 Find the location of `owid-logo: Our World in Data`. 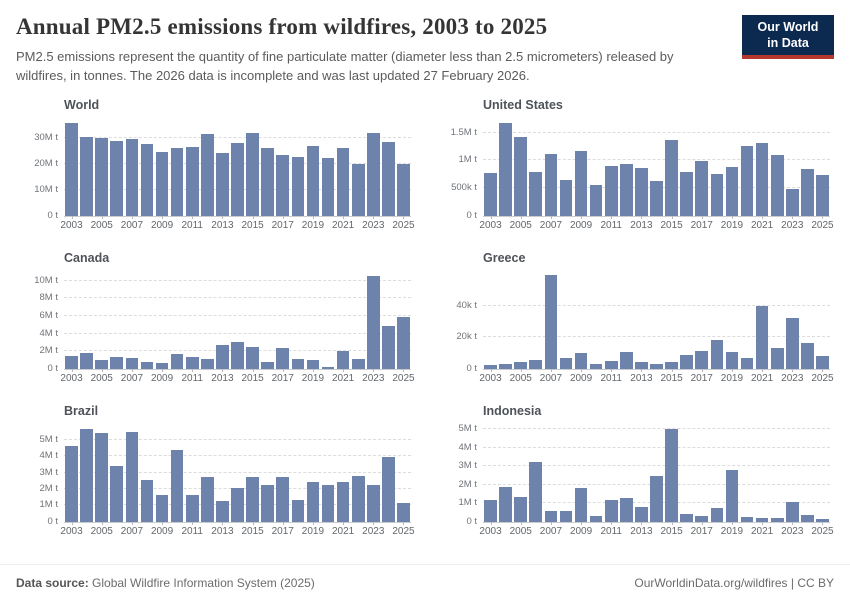

owid-logo: Our World in Data is located at coordinates (788, 37).